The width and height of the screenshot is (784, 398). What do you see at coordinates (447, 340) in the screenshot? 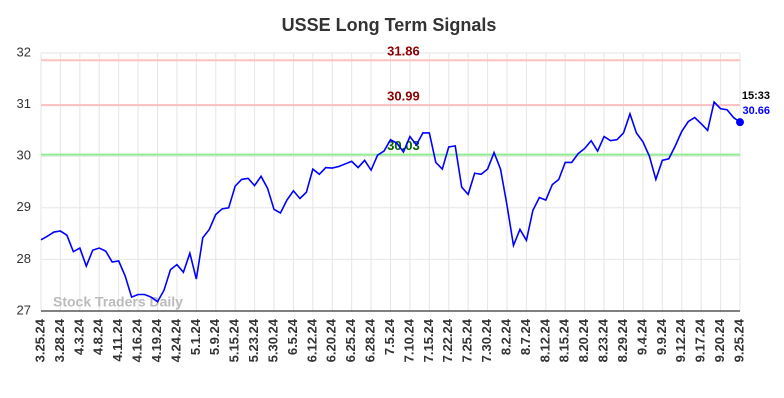
I see `x-tick-label: 7.22.24` at bounding box center [447, 340].